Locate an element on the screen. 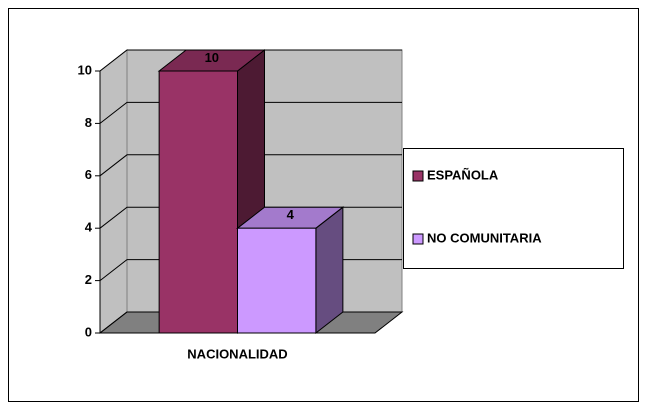  y-tick-label: 0 is located at coordinates (88, 331).